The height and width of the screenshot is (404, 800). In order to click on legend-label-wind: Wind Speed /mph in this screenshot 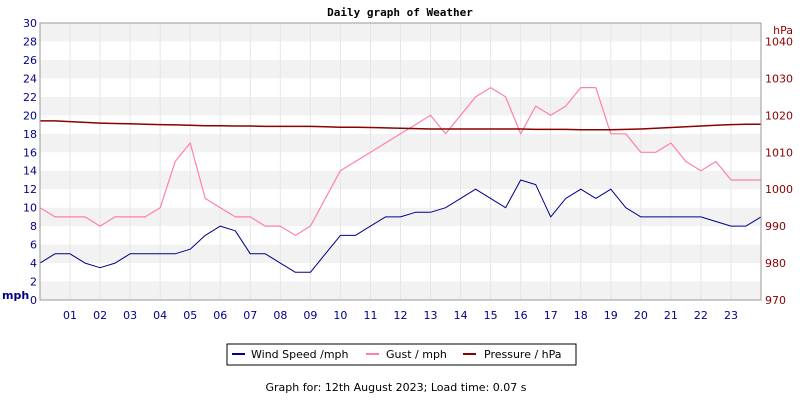, I will do `click(300, 354)`.